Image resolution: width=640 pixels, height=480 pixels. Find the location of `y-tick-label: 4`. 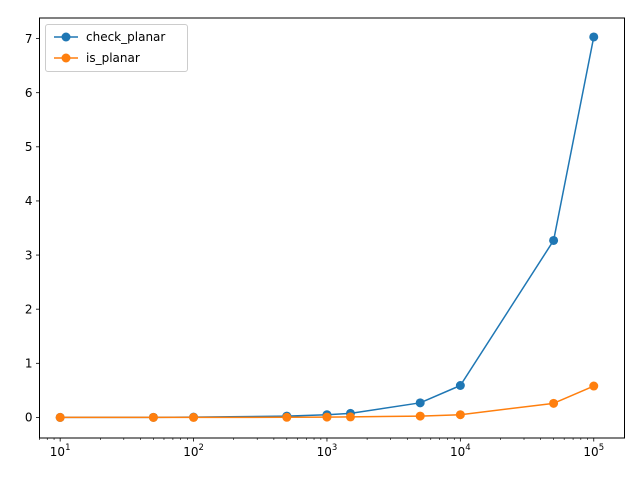

y-tick-label: 4 is located at coordinates (29, 201).